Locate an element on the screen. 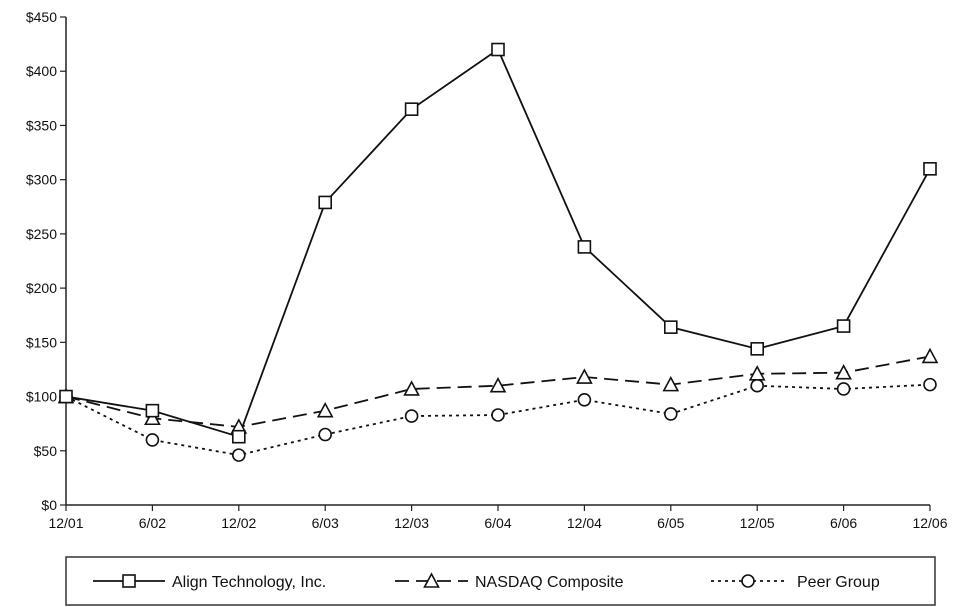 Image resolution: width=955 pixels, height=607 pixels. x-tick-label: 6/05 is located at coordinates (670, 523).